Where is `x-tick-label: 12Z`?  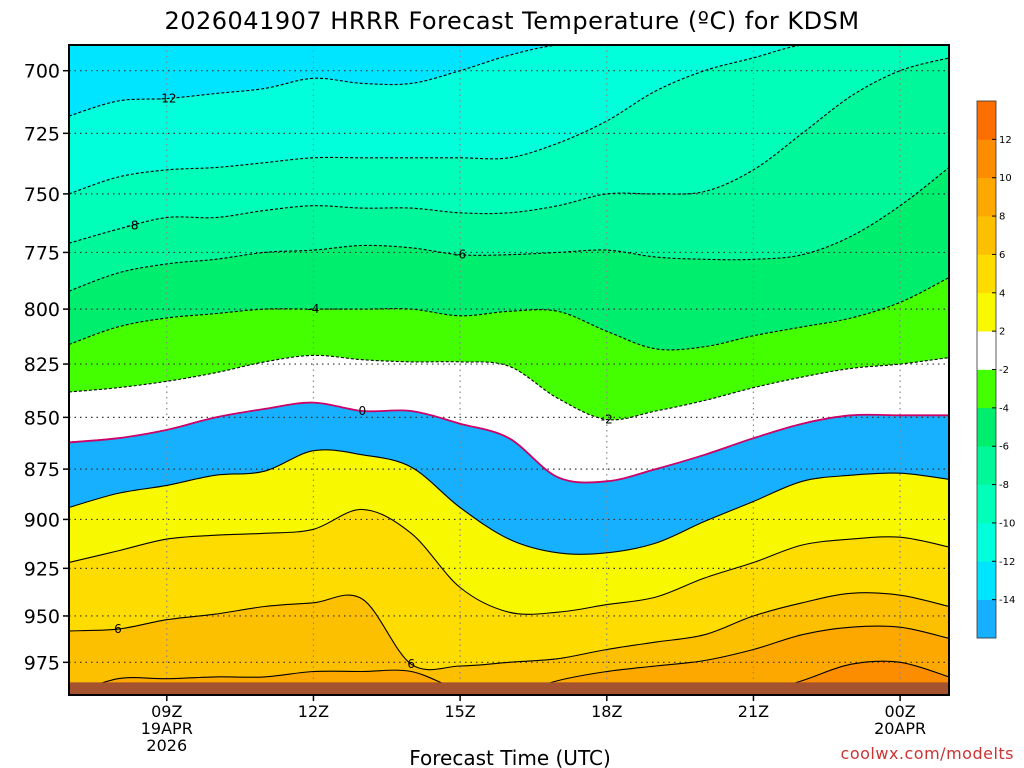
x-tick-label: 12Z is located at coordinates (313, 711).